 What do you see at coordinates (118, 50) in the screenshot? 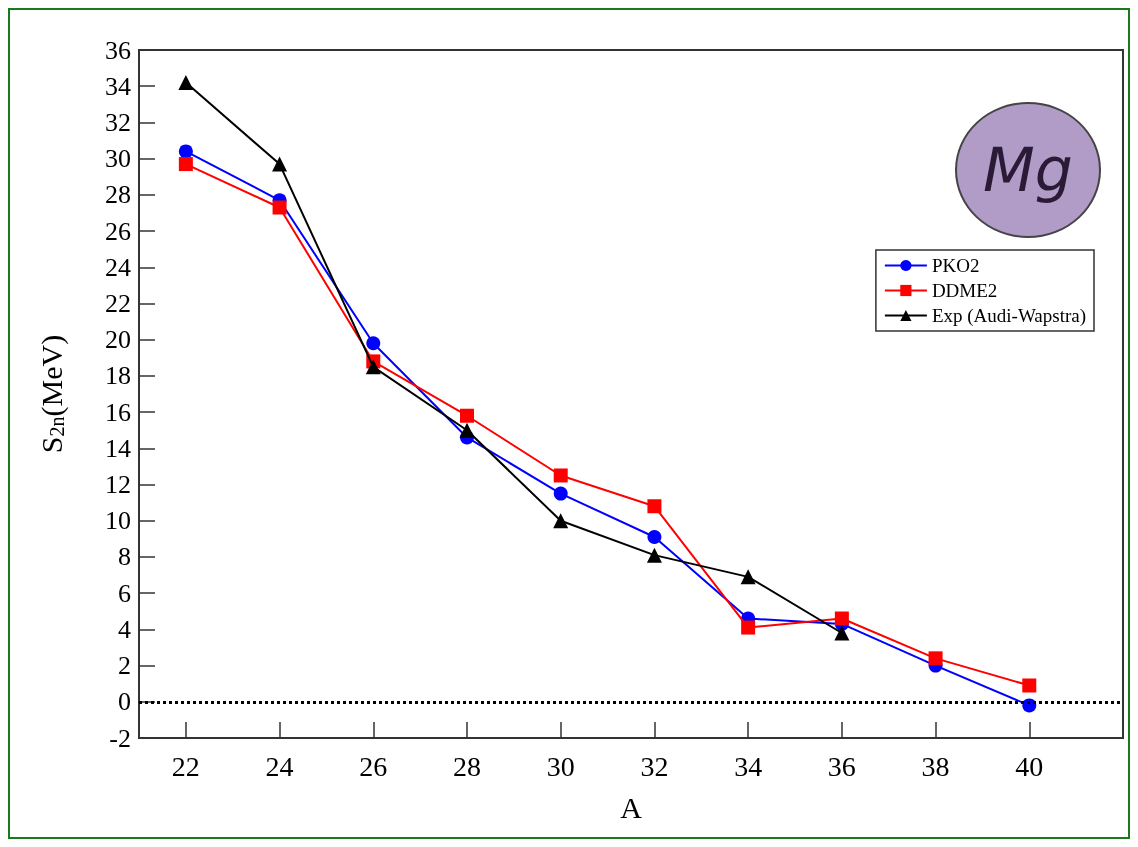
I see `y-tick-label: 36` at bounding box center [118, 50].